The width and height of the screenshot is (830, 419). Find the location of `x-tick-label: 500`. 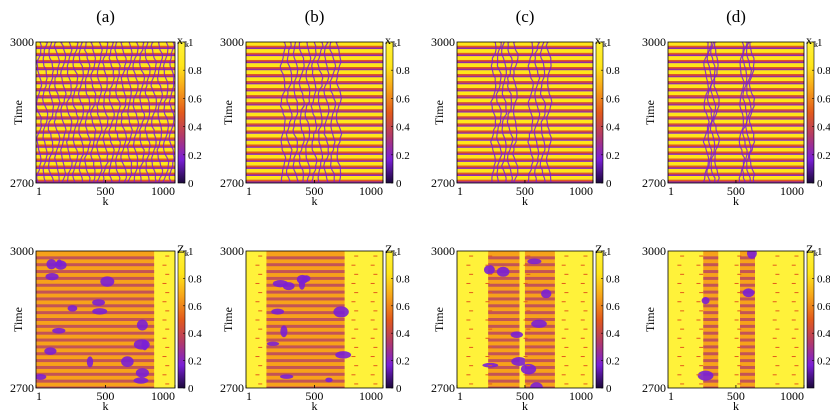

x-tick-label: 500 is located at coordinates (314, 191).